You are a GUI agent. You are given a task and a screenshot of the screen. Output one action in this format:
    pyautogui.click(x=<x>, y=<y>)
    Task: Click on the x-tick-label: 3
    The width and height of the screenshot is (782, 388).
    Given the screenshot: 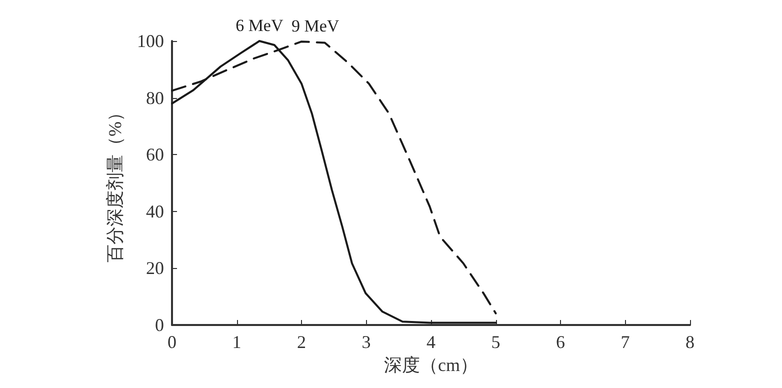 What is the action you would take?
    pyautogui.click(x=366, y=342)
    